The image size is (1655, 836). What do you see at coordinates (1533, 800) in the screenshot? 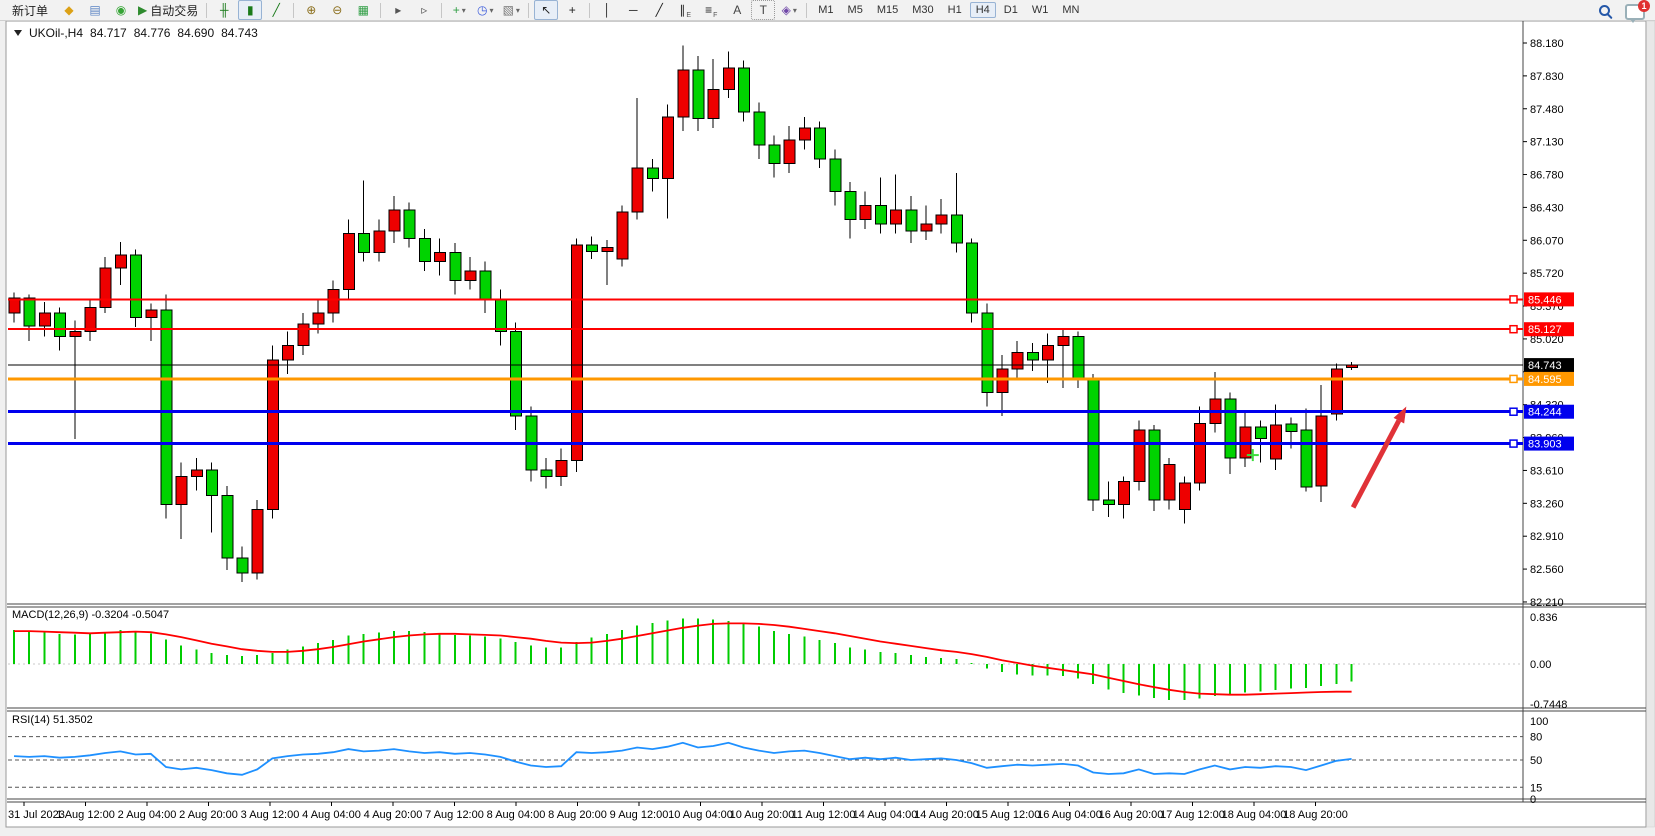
I see `svg-text: 0` at bounding box center [1533, 800].